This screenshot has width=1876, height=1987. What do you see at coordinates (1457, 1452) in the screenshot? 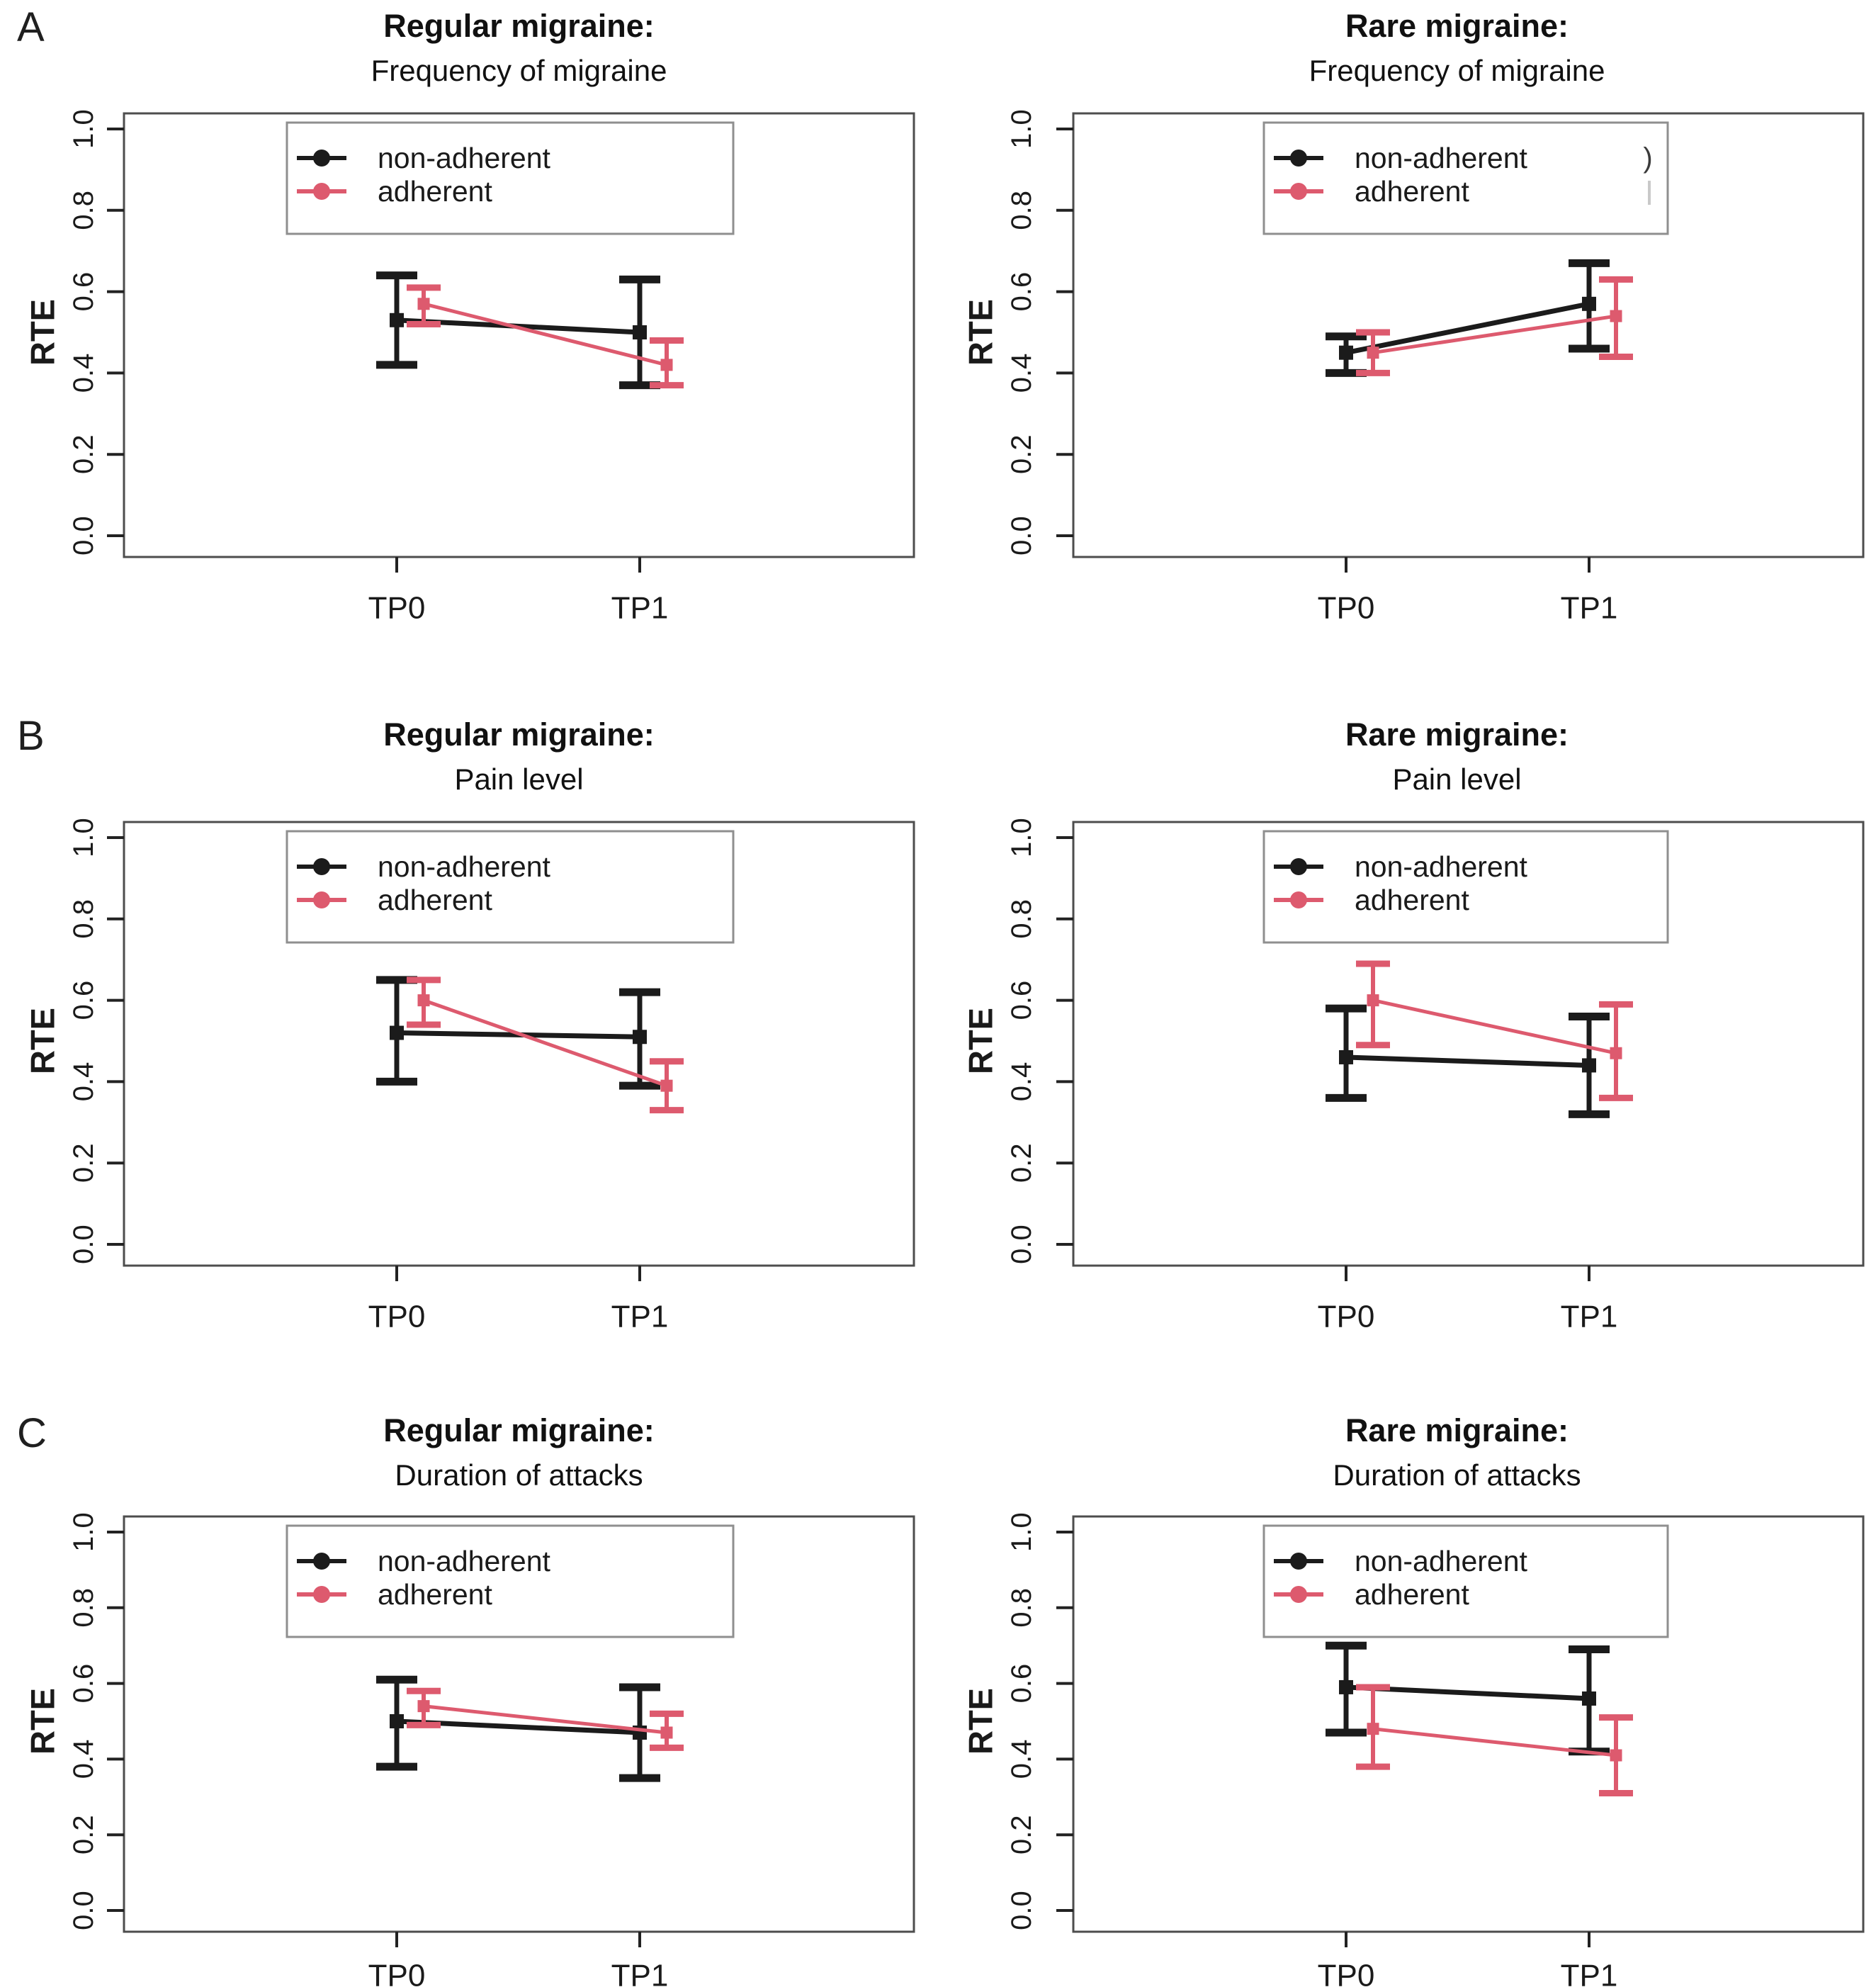
I see `chart-title: Rare migraine: Duration of attacks` at bounding box center [1457, 1452].